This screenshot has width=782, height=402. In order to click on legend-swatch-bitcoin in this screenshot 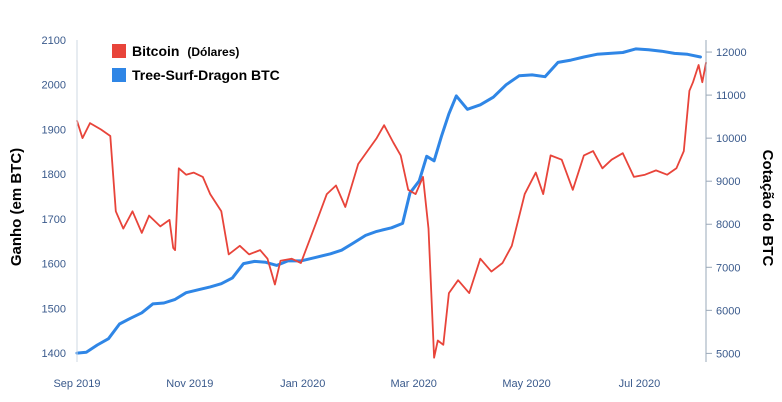, I will do `click(119, 51)`.